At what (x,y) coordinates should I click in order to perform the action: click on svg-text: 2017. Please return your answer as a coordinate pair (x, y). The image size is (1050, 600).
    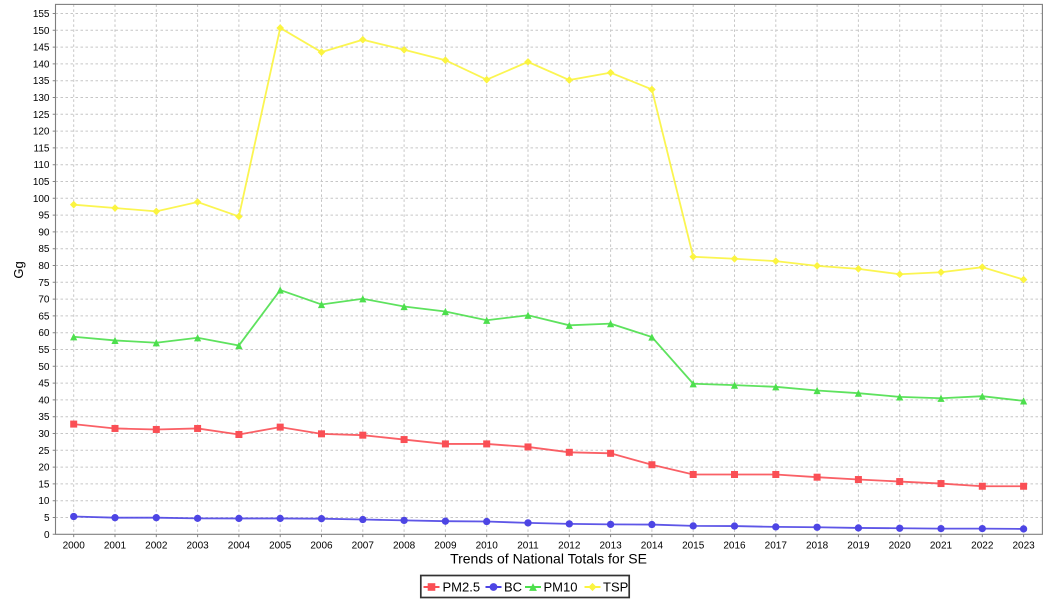
    Looking at the image, I should click on (776, 546).